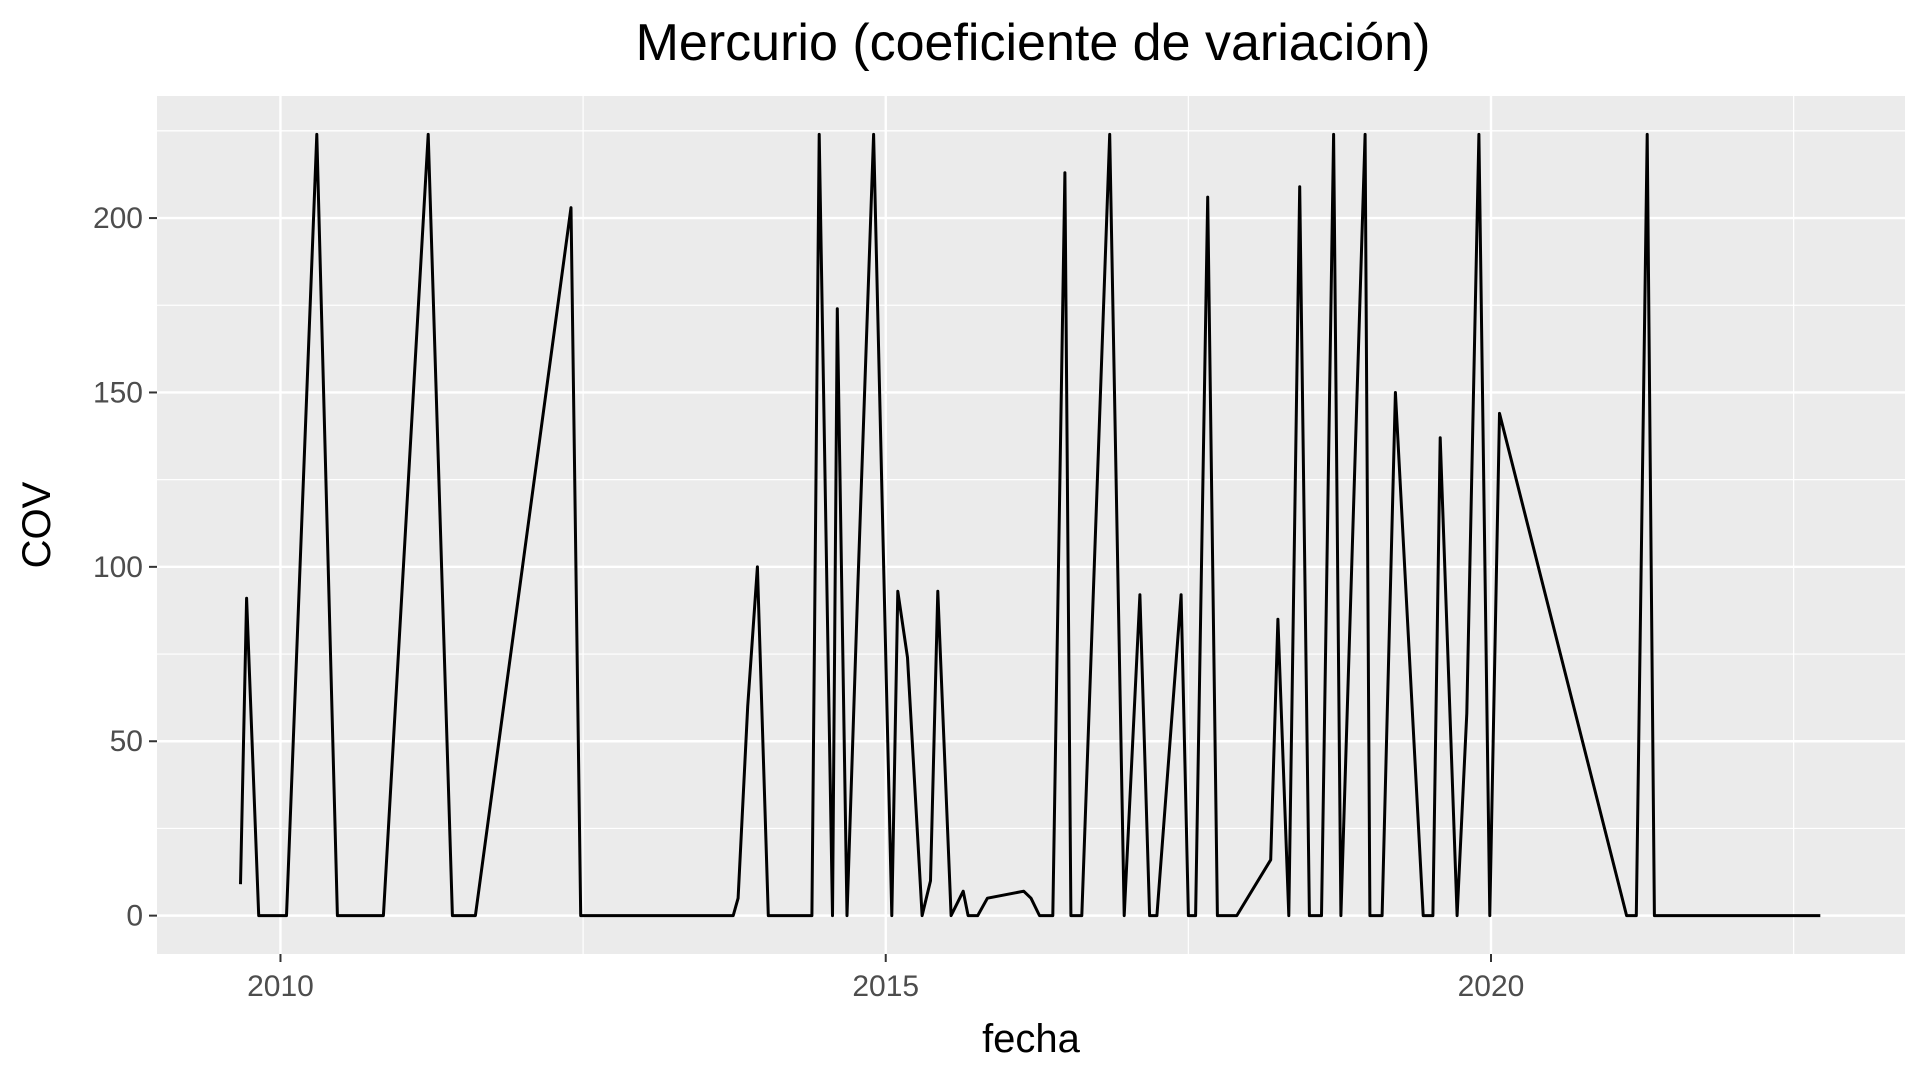 Image resolution: width=1920 pixels, height=1080 pixels. Describe the element at coordinates (1491, 986) in the screenshot. I see `x-tick-label: 2020` at that location.